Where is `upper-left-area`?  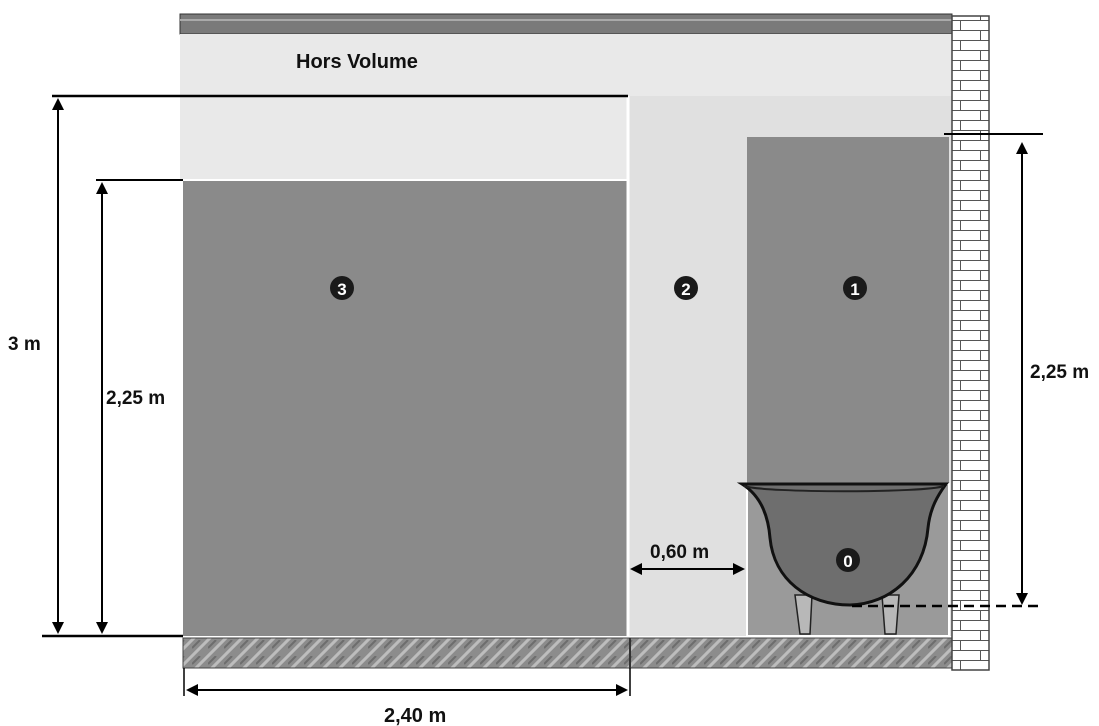 upper-left-area is located at coordinates (404, 138).